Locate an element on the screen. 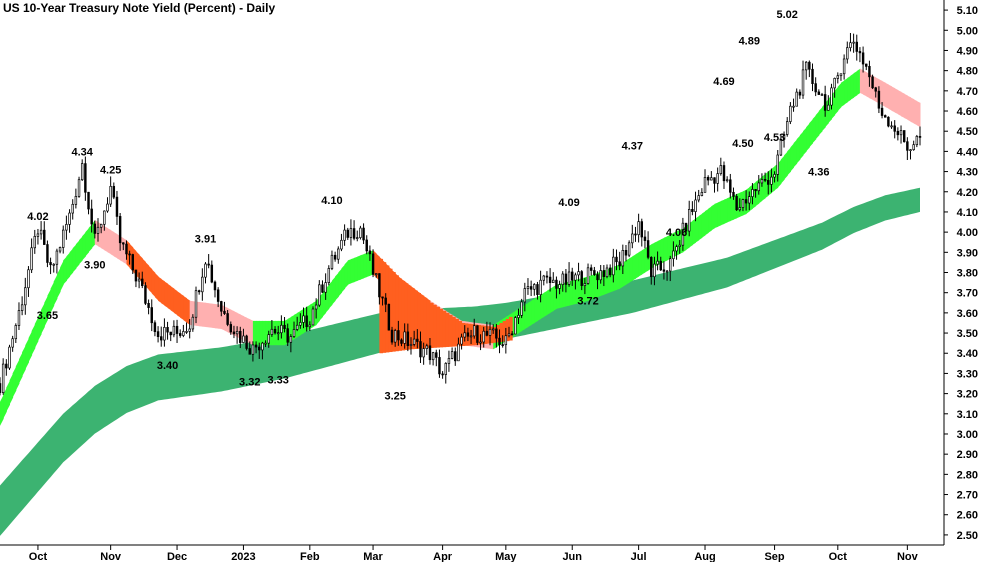 The width and height of the screenshot is (1000, 562). x-tick-label: Jun is located at coordinates (572, 556).